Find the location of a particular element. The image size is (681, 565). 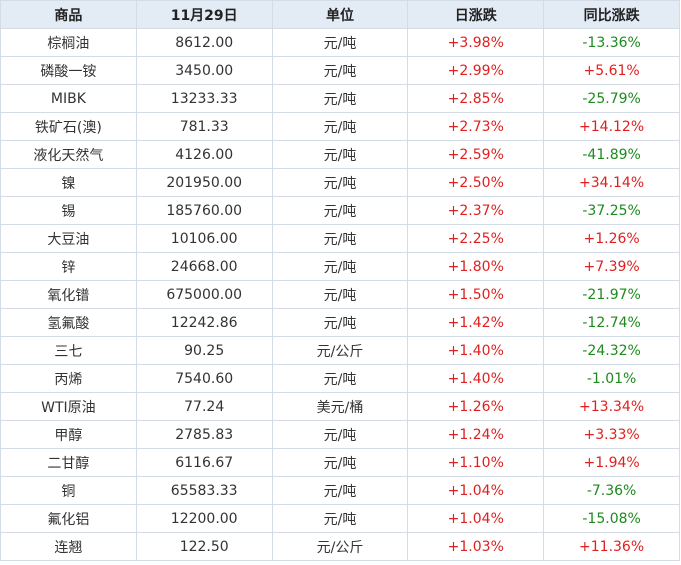

table-cell: 丙烯 is located at coordinates (68, 378).